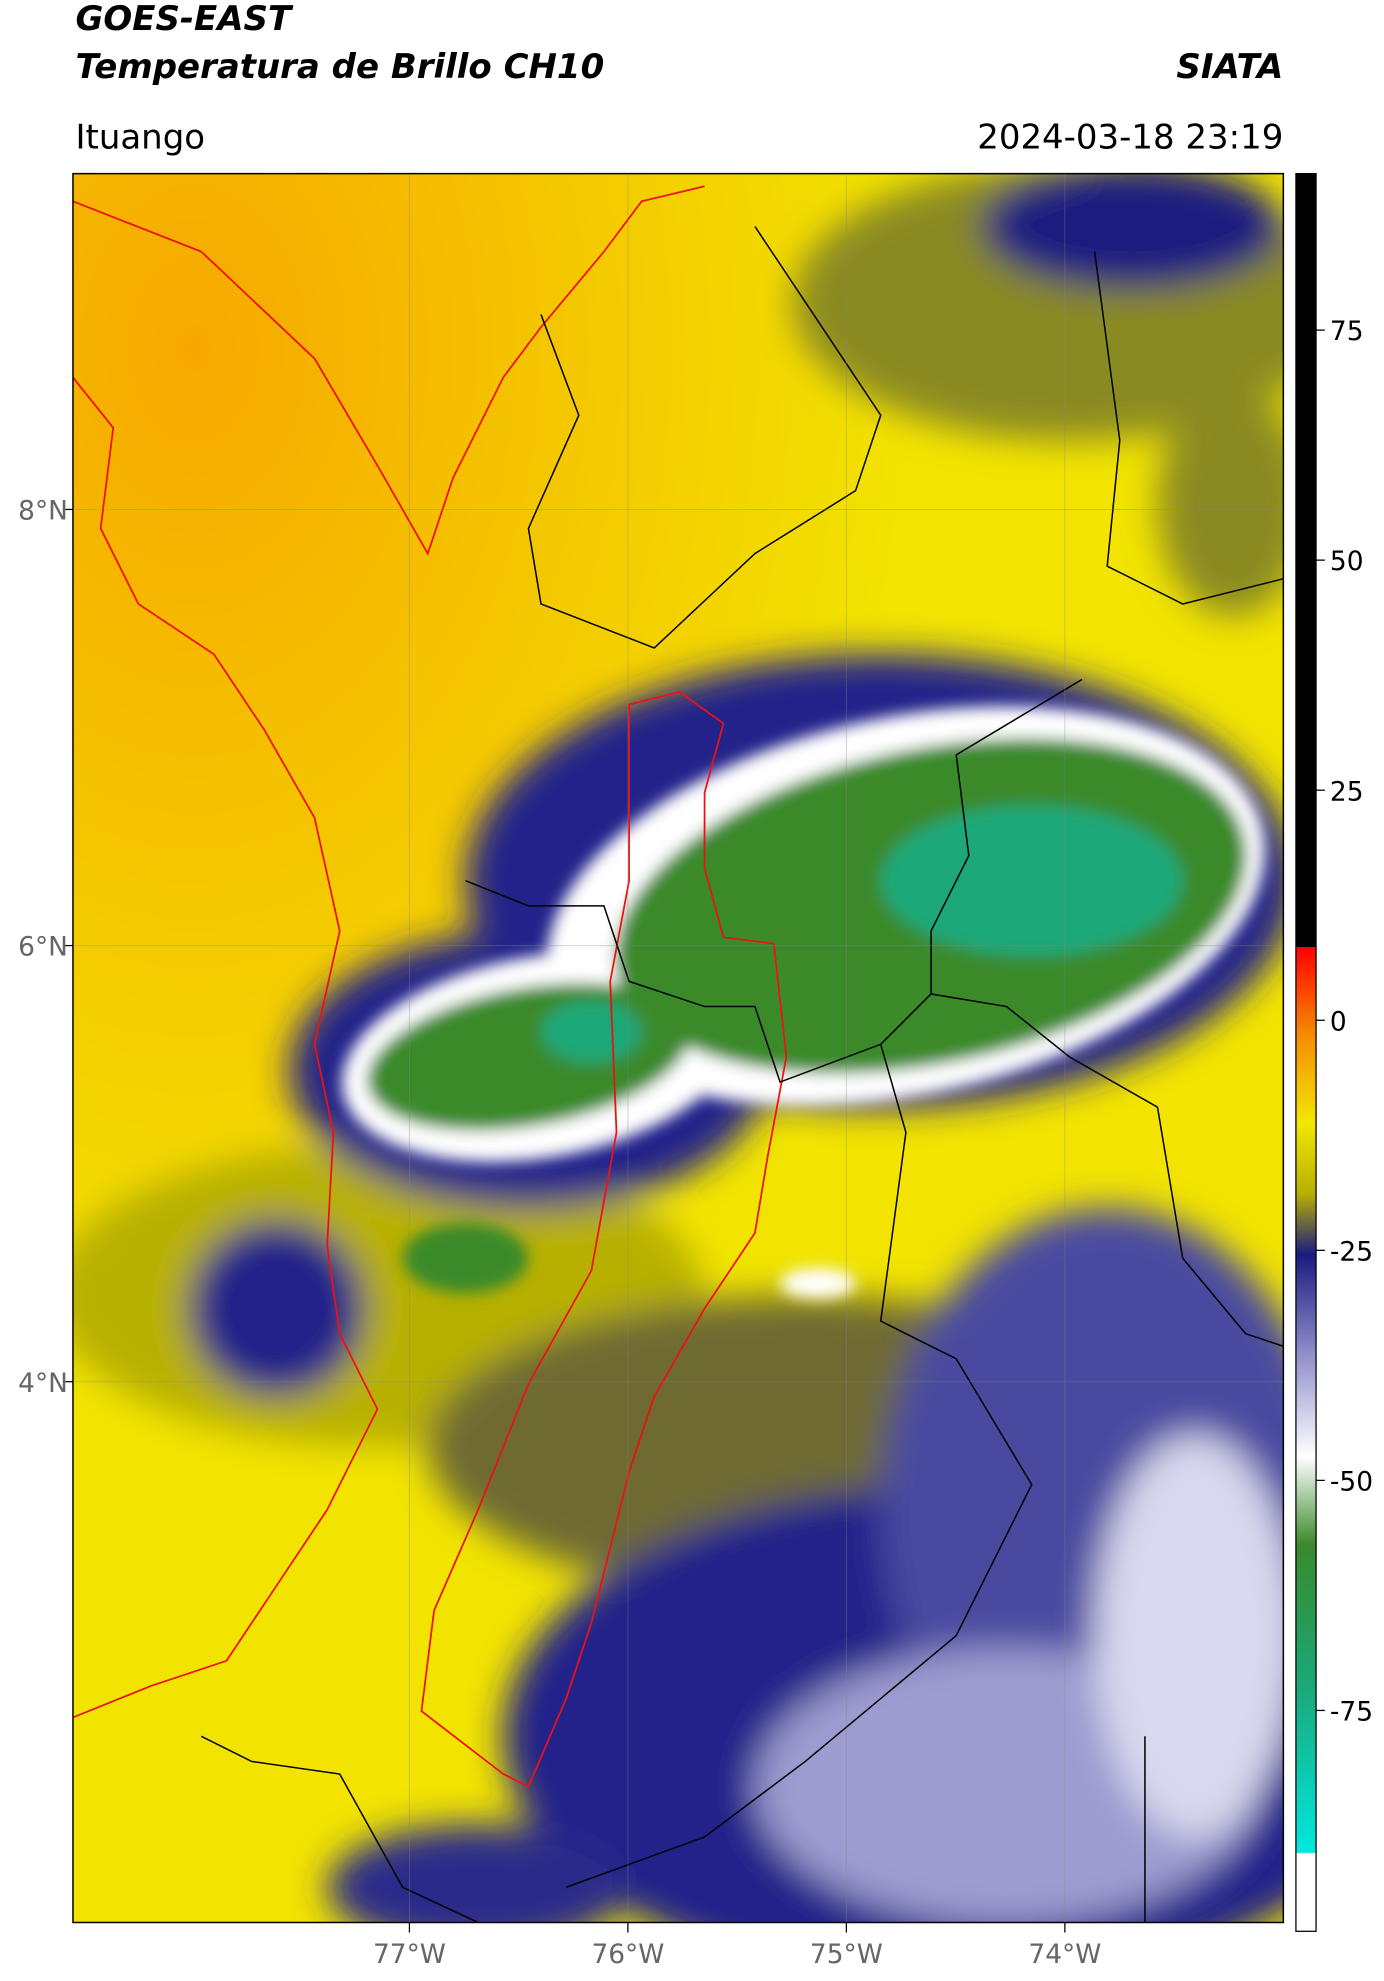  I want to click on x-tick-label: 76°W, so click(627, 1954).